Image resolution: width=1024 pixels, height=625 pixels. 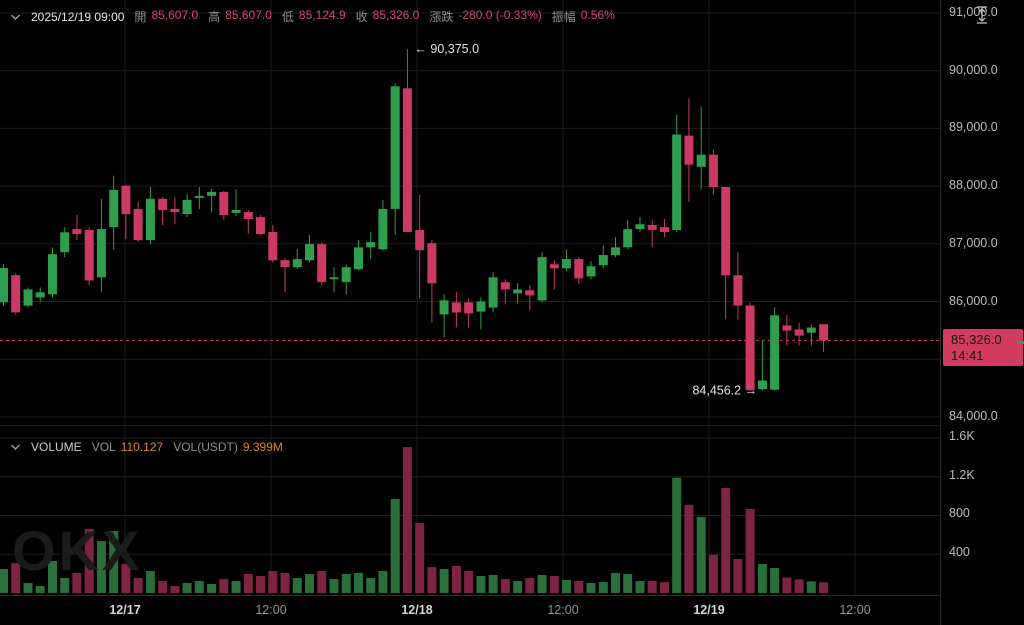 I want to click on axis-green-tick, so click(x=1021, y=342).